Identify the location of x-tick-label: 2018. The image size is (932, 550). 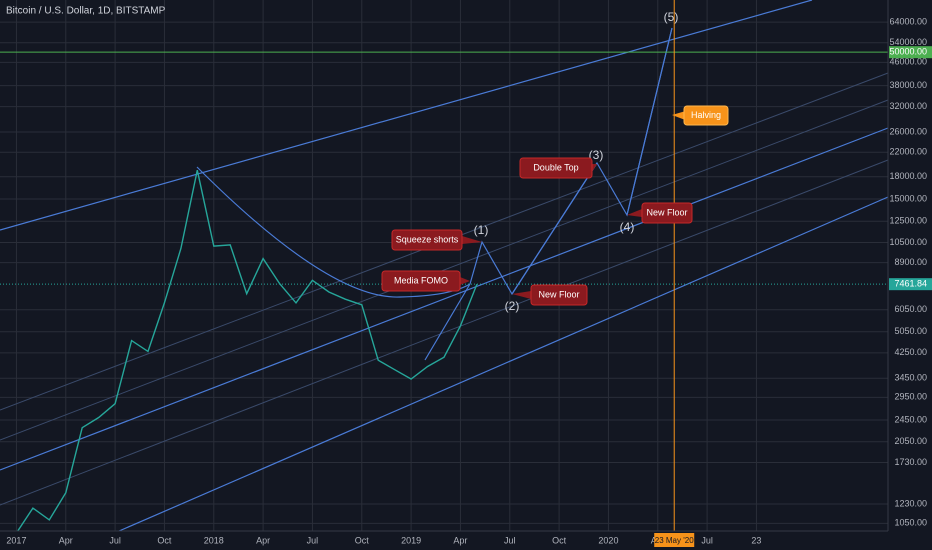
(214, 540).